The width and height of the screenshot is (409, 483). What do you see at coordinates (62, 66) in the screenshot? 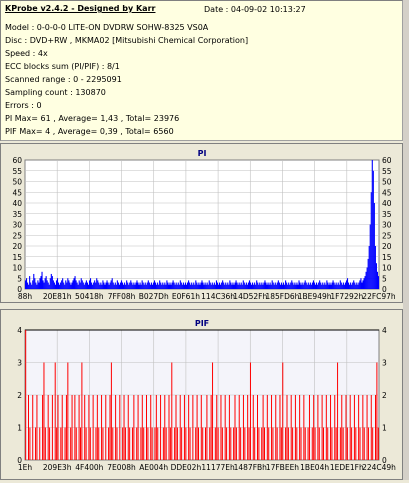
I see `info-line-ecc: ECC blocks sum (PI/PIF) : 8/1` at bounding box center [62, 66].